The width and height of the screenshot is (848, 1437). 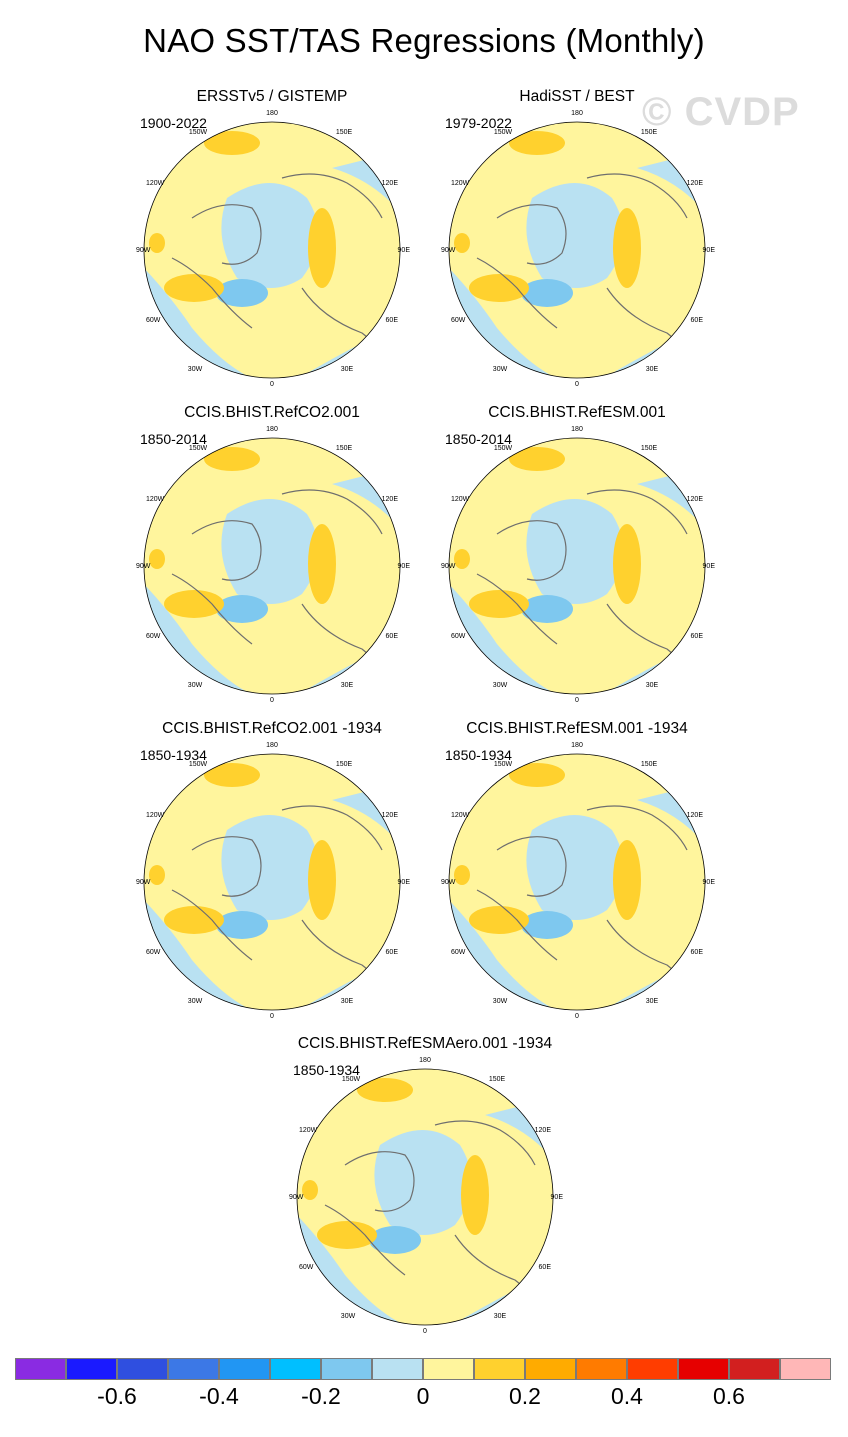 What do you see at coordinates (272, 96) in the screenshot?
I see `panel-title: ERSSTv5 / GISTEMP` at bounding box center [272, 96].